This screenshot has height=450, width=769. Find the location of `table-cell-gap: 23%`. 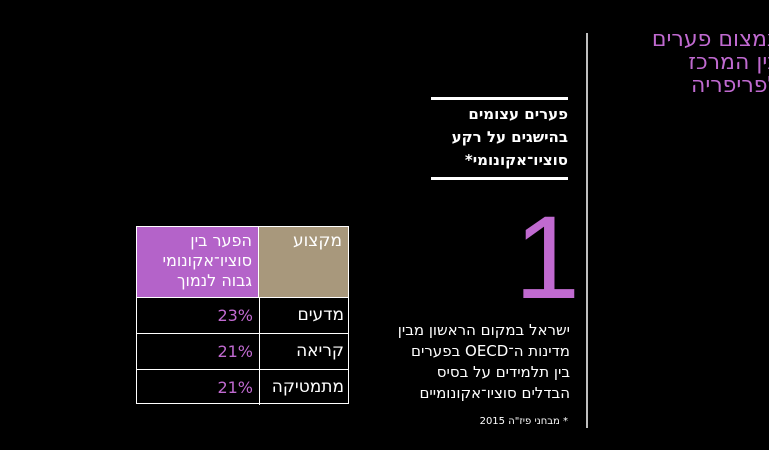

table-cell-gap: 23% is located at coordinates (235, 315).